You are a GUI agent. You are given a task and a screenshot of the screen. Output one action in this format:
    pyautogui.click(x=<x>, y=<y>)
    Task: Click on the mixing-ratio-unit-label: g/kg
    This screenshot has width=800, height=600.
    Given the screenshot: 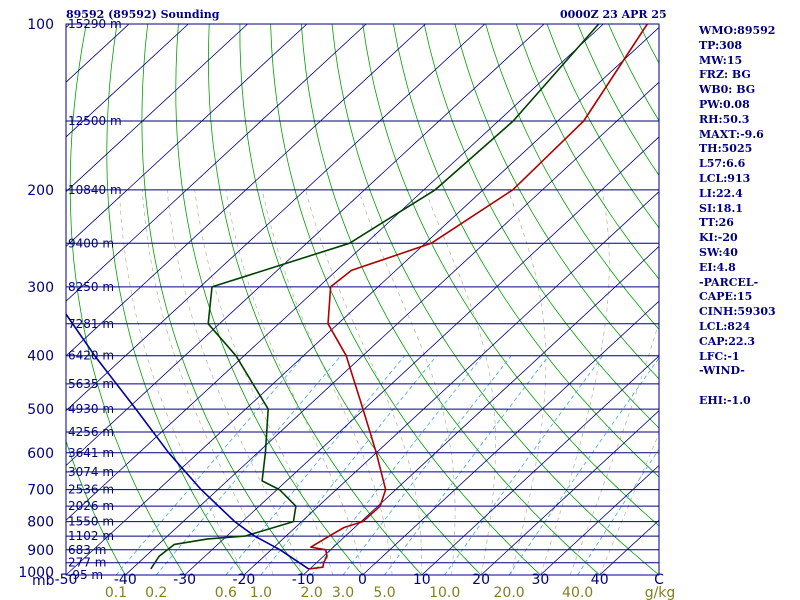 What is the action you would take?
    pyautogui.click(x=660, y=592)
    